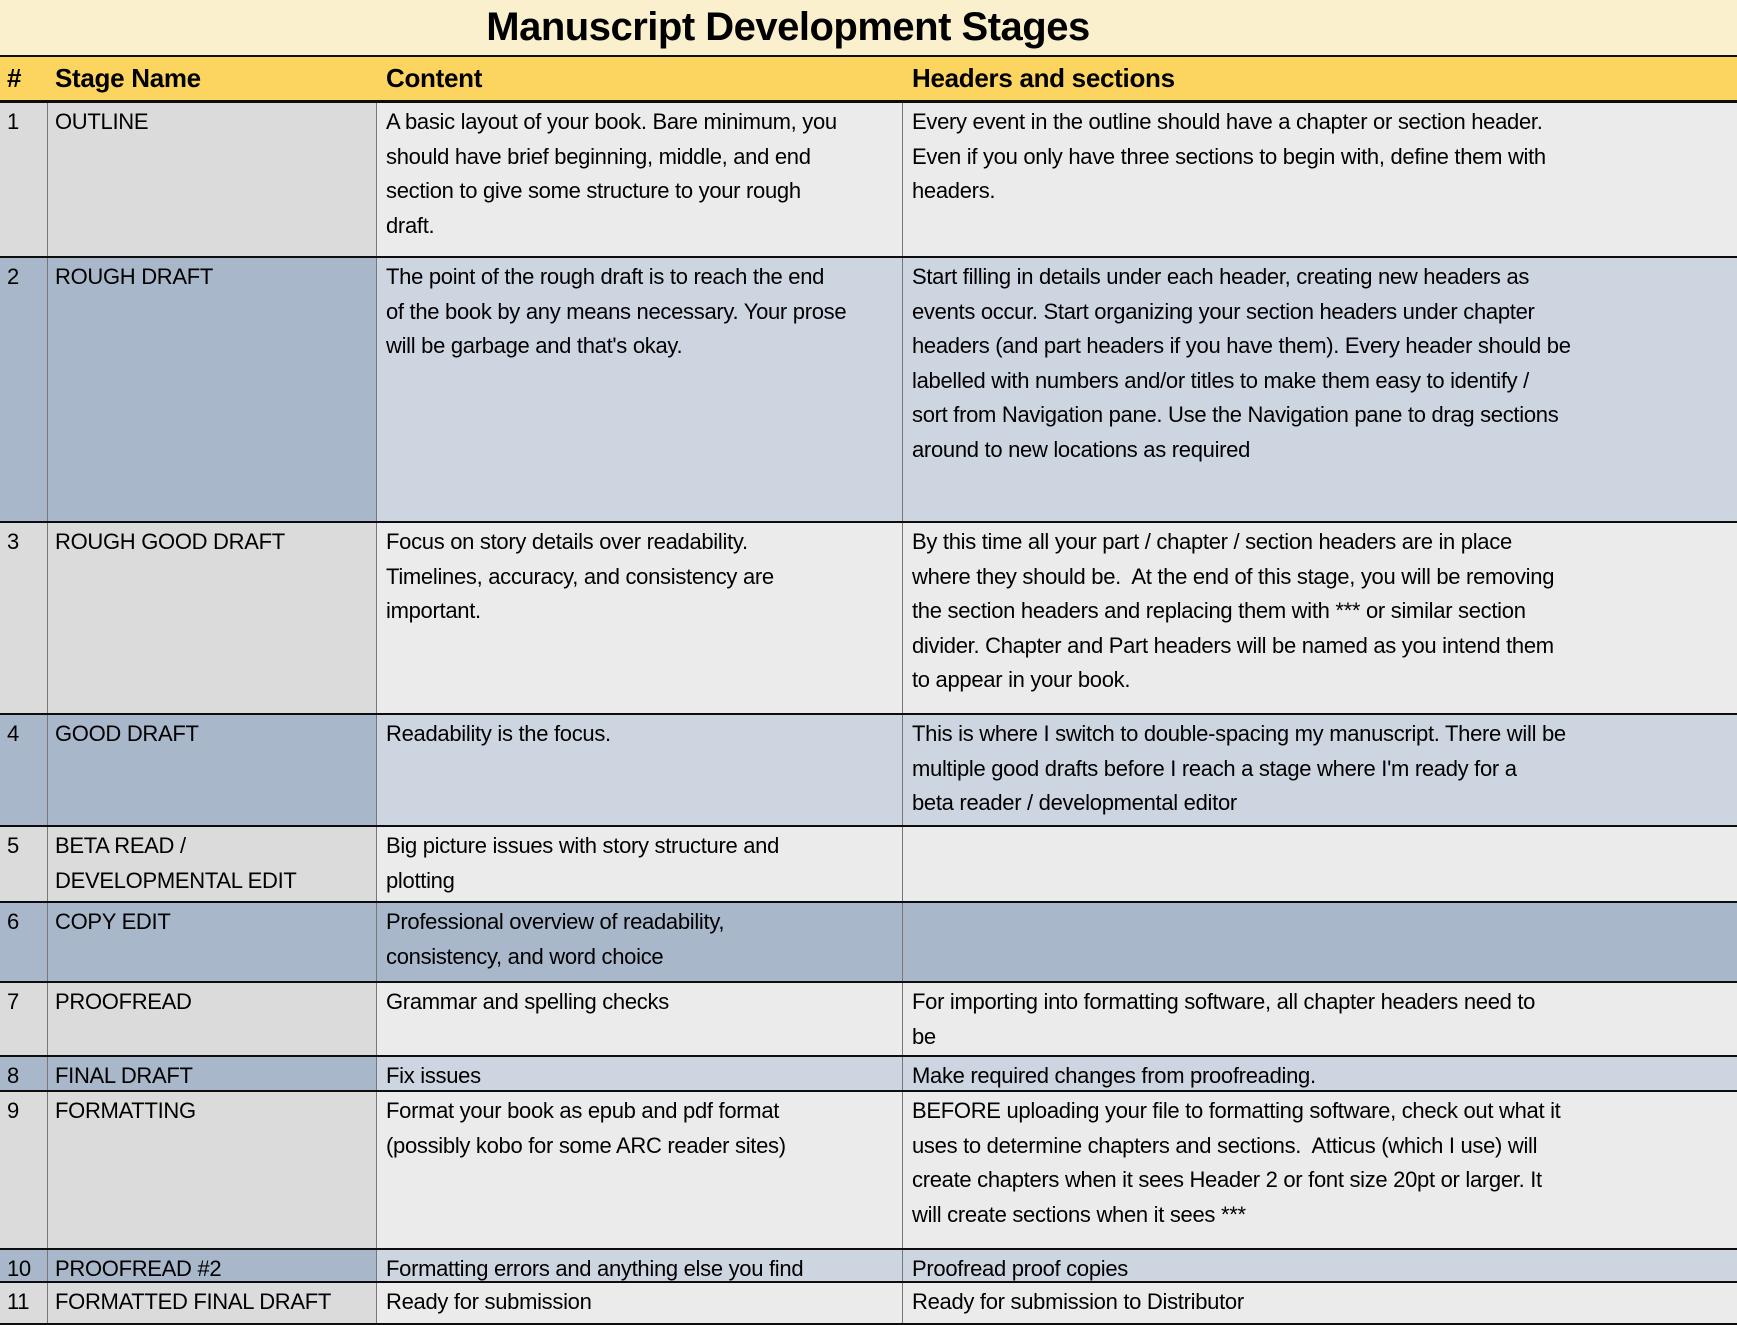  I want to click on content-cell: Grammar and spelling checks, so click(640, 1019).